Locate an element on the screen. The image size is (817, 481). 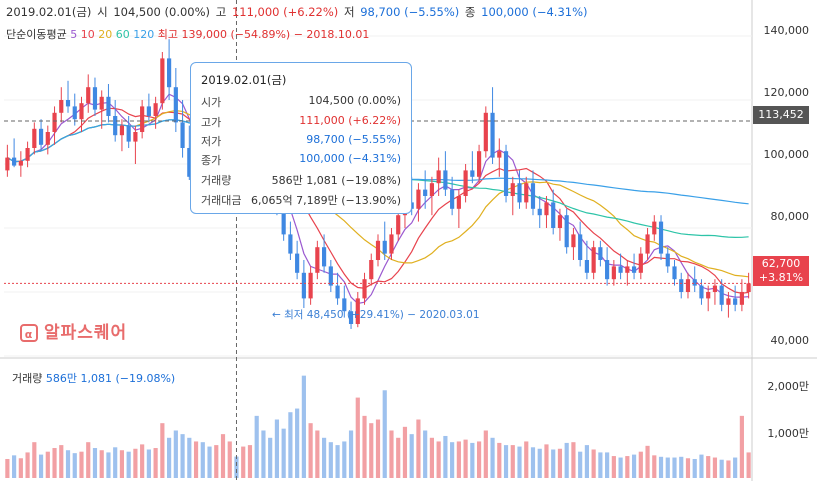
y-tick-label: 100,000 is located at coordinates (786, 154).